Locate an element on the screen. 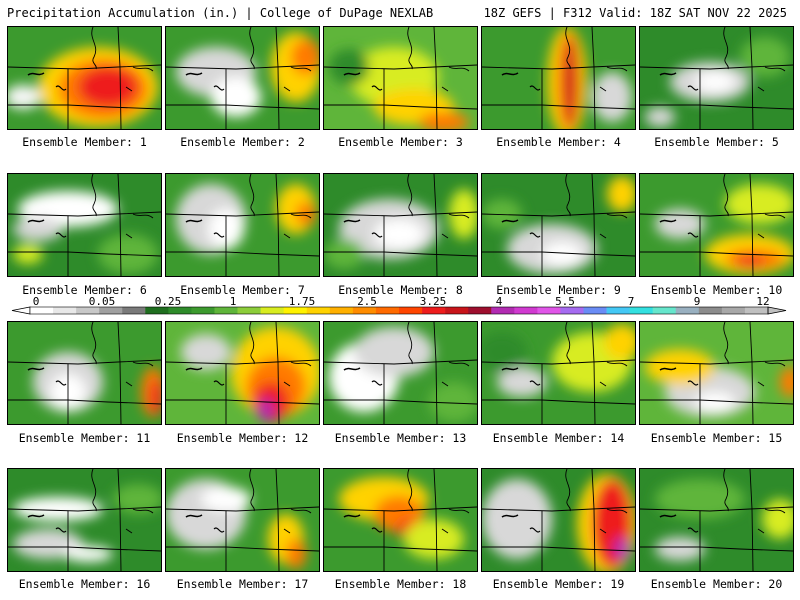  ensemble-member-label: Ensemble Member: 2 is located at coordinates (242, 142).